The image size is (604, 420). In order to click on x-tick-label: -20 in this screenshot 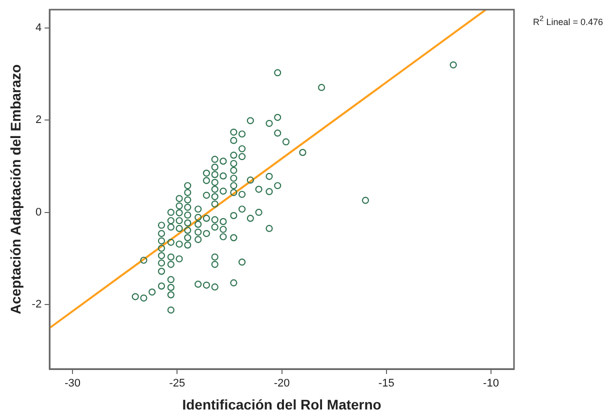, I will do `click(282, 384)`.